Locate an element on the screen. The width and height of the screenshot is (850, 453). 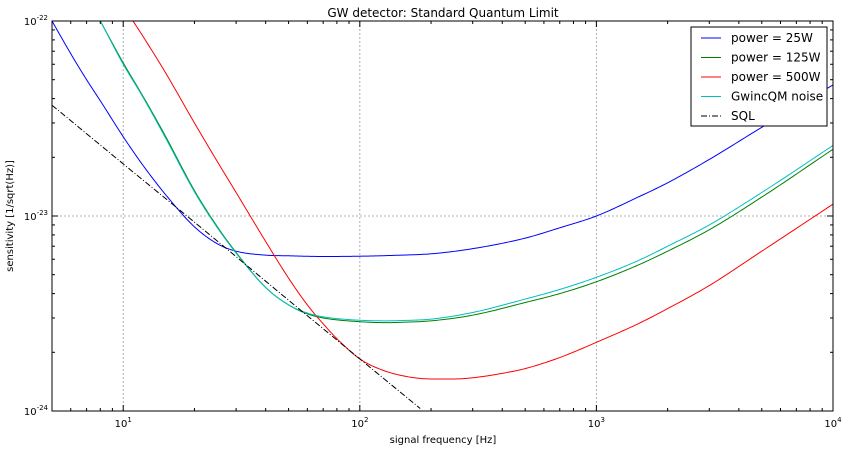
legend-label: power = 25W is located at coordinates (772, 38).